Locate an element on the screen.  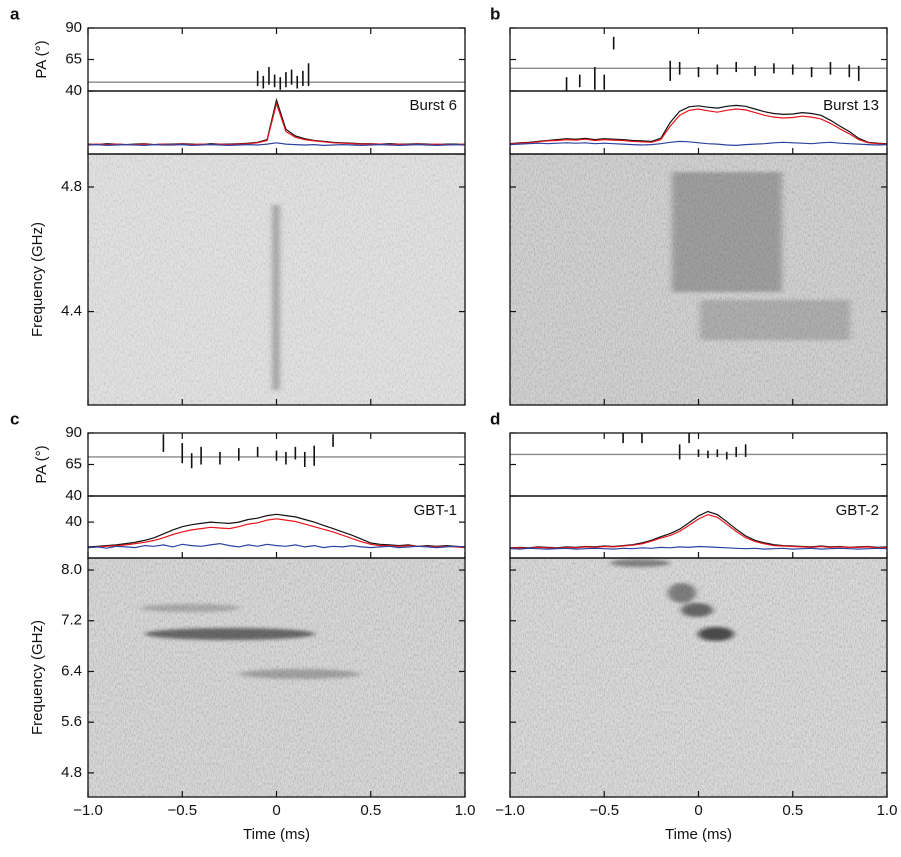
burst-label: GBT-2 is located at coordinates (857, 510).